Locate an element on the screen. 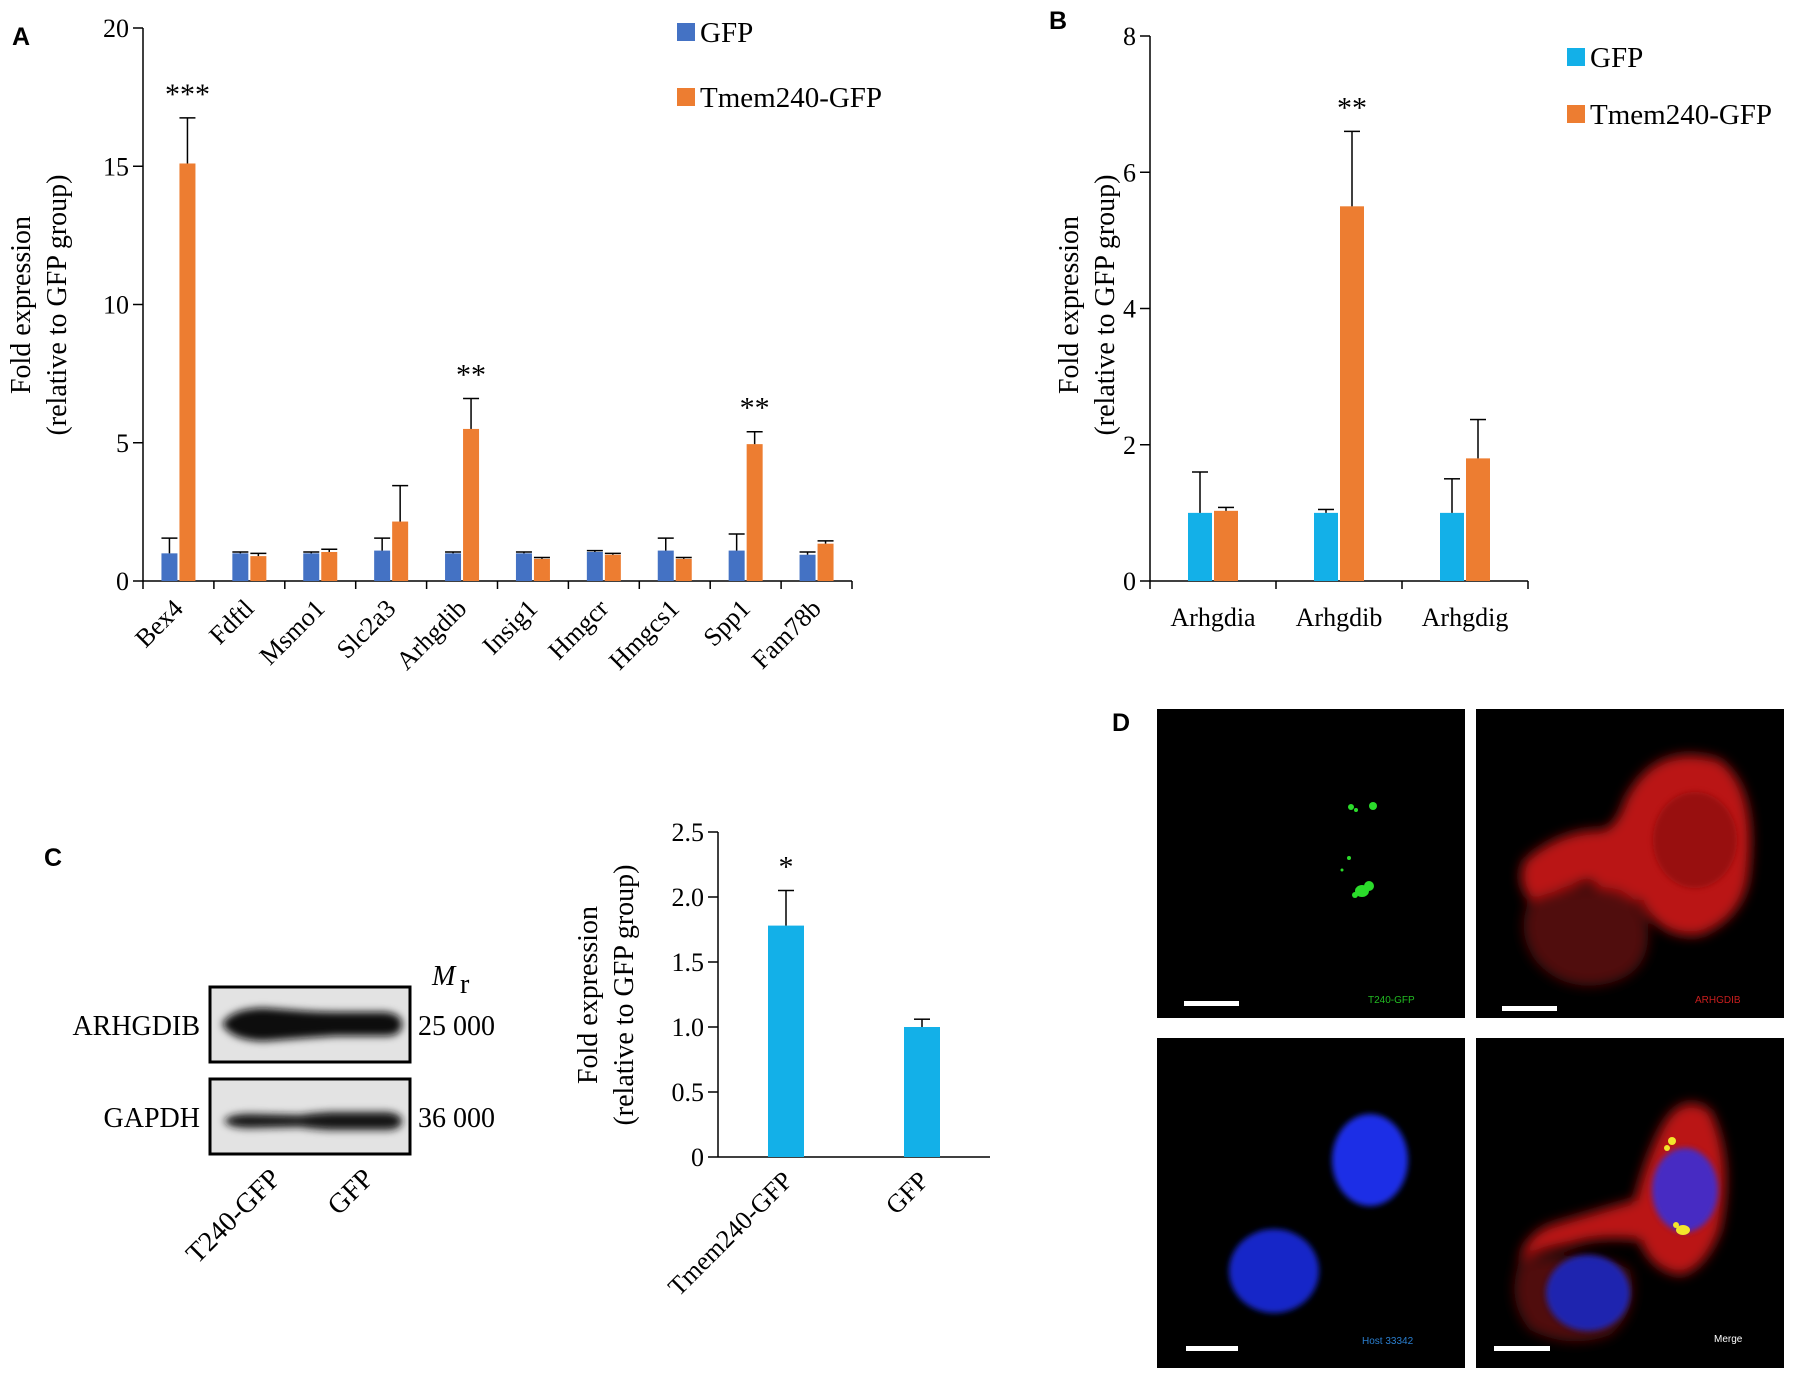  bar-a-fdftl-gfp is located at coordinates (240, 567).